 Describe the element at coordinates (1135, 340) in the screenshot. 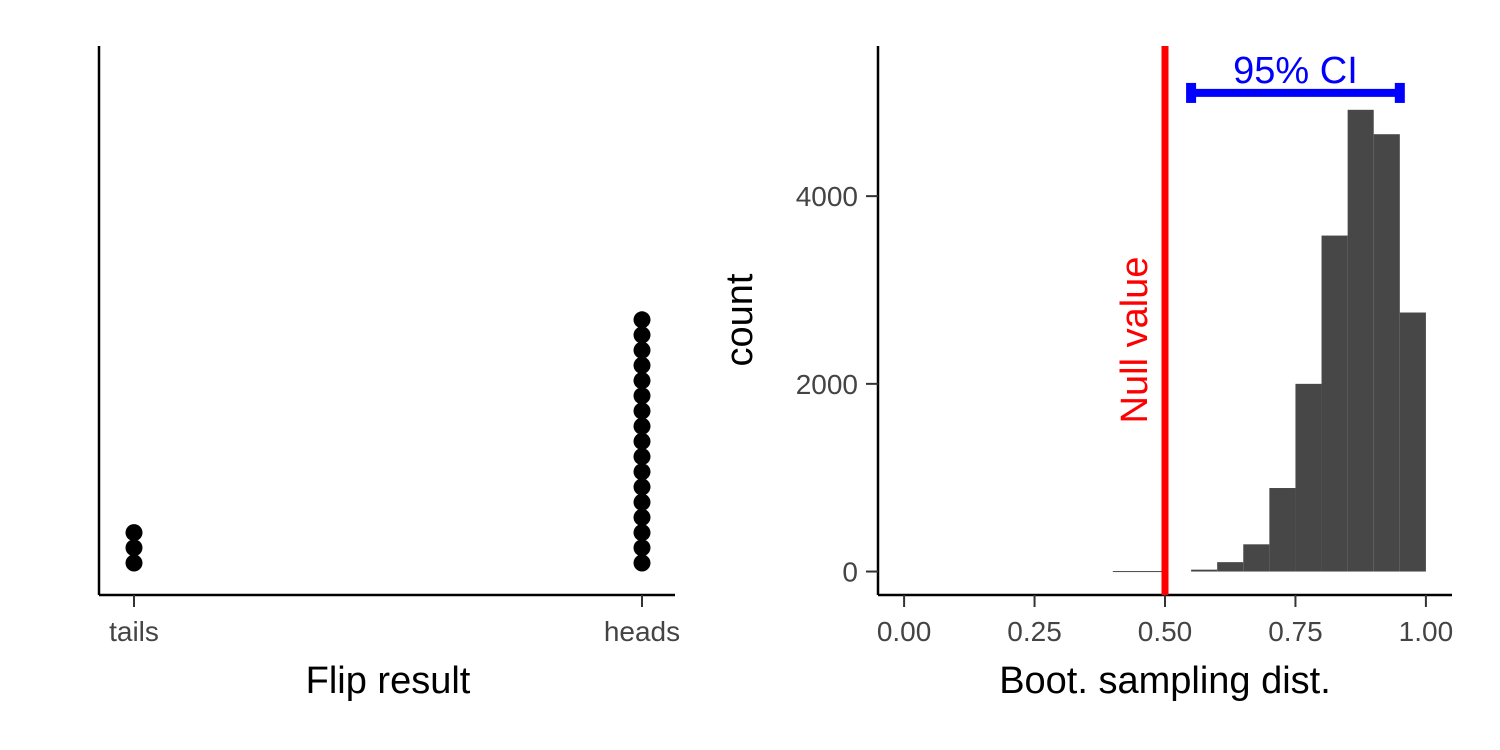

I see `null-value-label: Null value` at that location.